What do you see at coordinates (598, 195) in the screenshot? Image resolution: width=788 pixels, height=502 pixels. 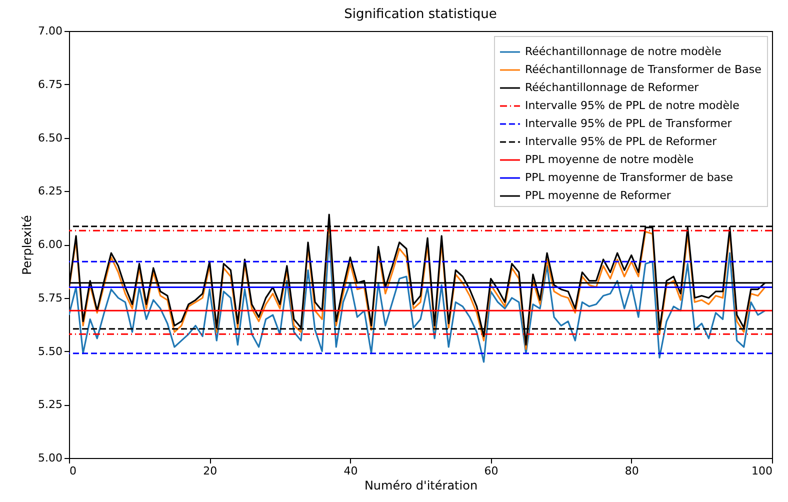 I see `legend-label: PPL moyenne de Reformer` at bounding box center [598, 195].